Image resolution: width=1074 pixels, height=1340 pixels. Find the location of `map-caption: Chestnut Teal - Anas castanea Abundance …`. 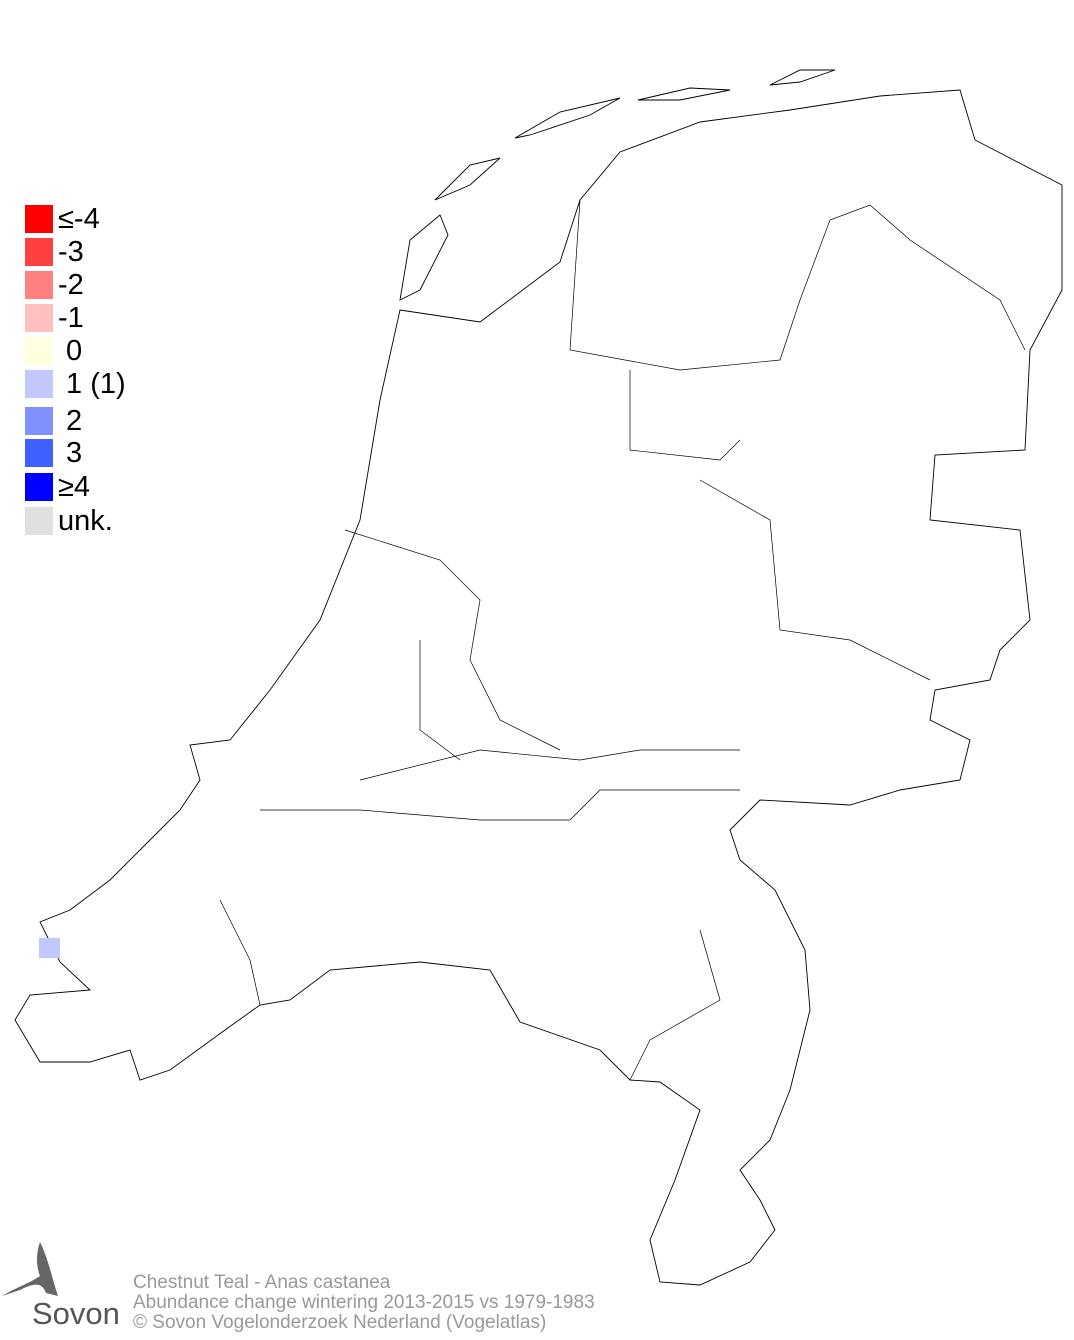

map-caption: Chestnut Teal - Anas castanea Abundance … is located at coordinates (364, 1303).